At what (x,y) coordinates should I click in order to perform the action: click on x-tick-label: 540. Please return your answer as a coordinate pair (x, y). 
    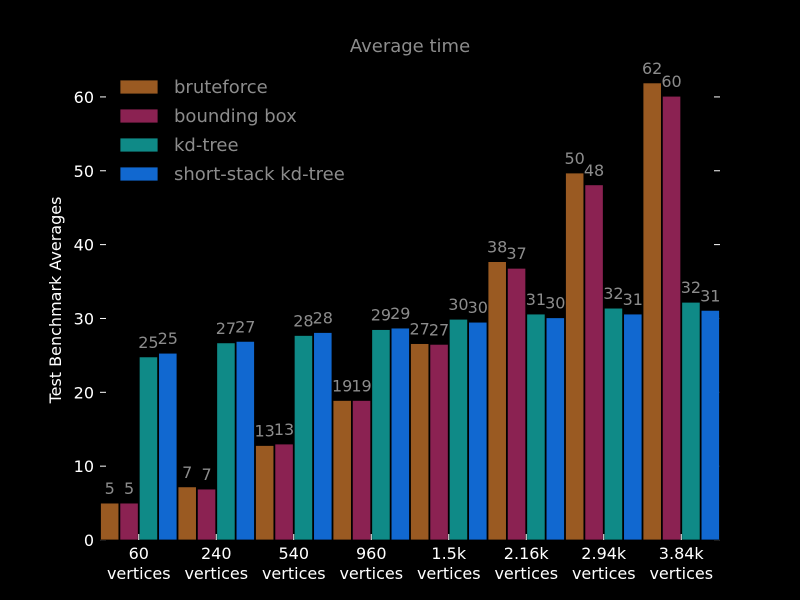
    Looking at the image, I should click on (293, 553).